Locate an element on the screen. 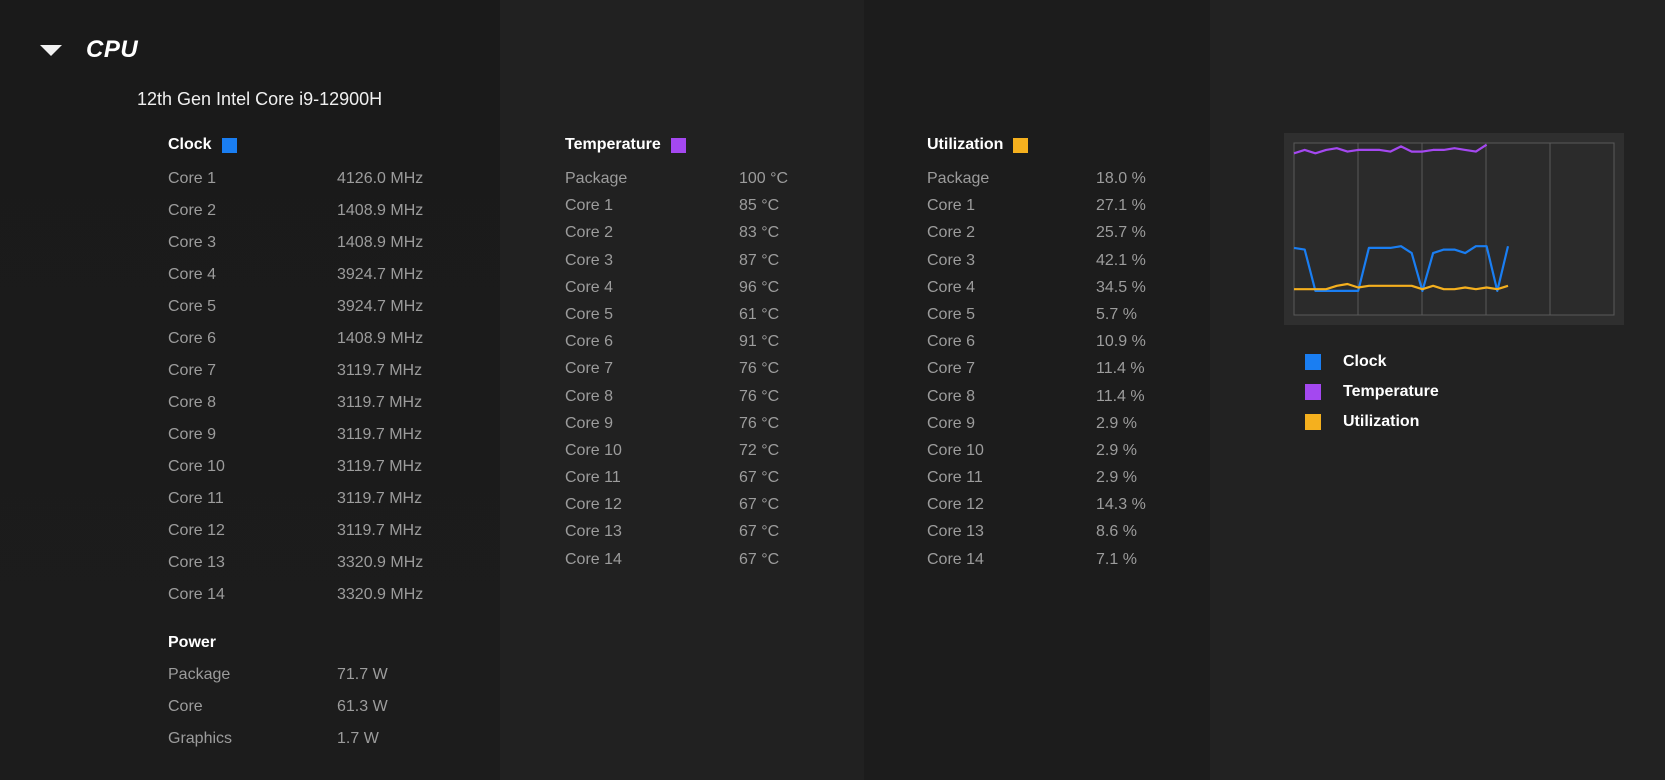  clock-header: Clock is located at coordinates (295, 145).